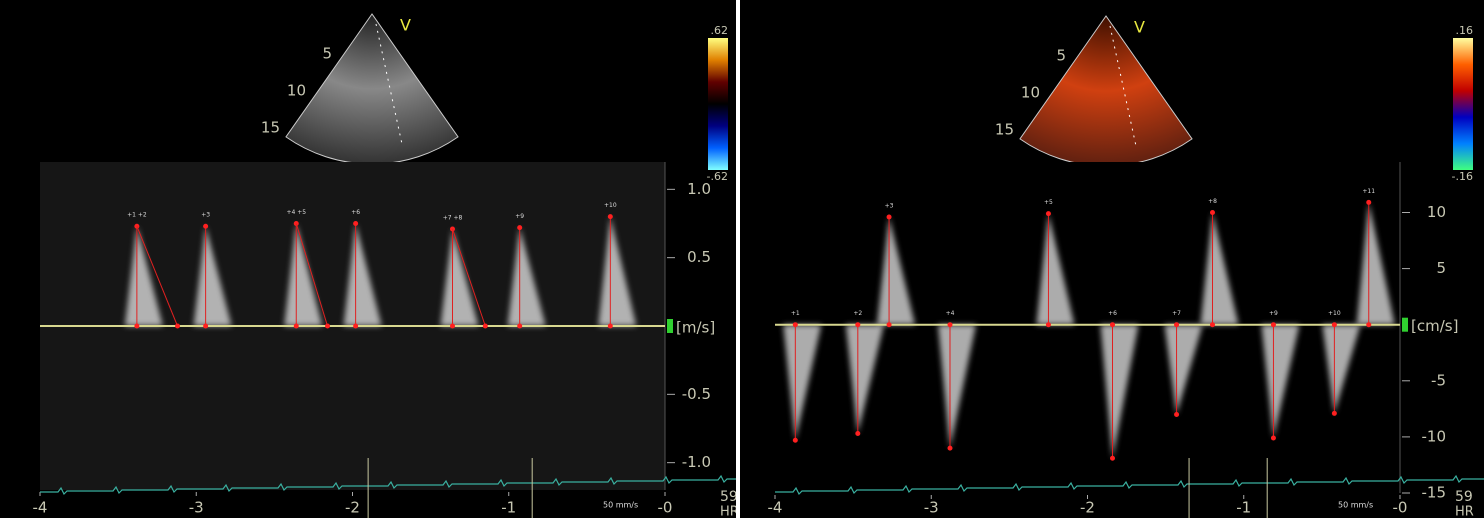 The width and height of the screenshot is (1484, 518). What do you see at coordinates (1048, 202) in the screenshot?
I see `measurement-label: +5` at bounding box center [1048, 202].